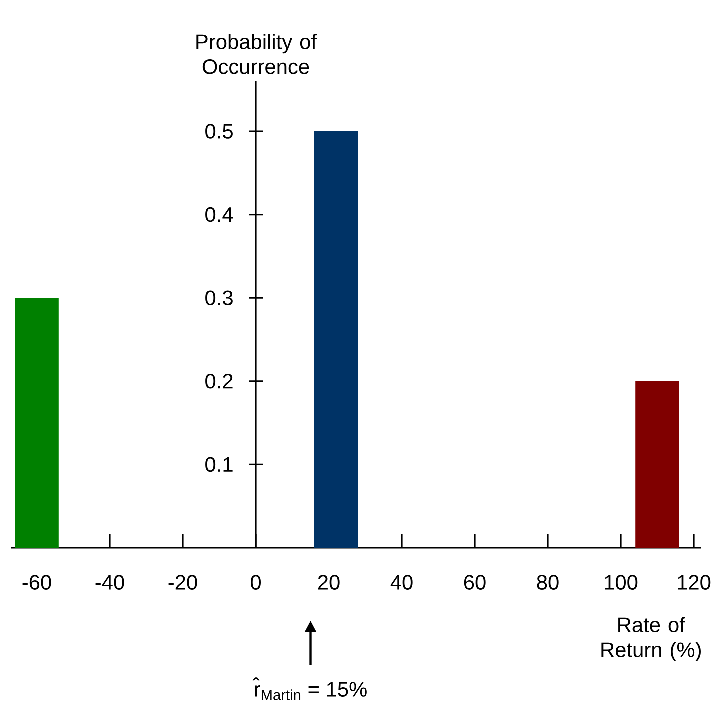 This screenshot has height=709, width=724. Describe the element at coordinates (183, 582) in the screenshot. I see `x-tick-label: -20` at that location.